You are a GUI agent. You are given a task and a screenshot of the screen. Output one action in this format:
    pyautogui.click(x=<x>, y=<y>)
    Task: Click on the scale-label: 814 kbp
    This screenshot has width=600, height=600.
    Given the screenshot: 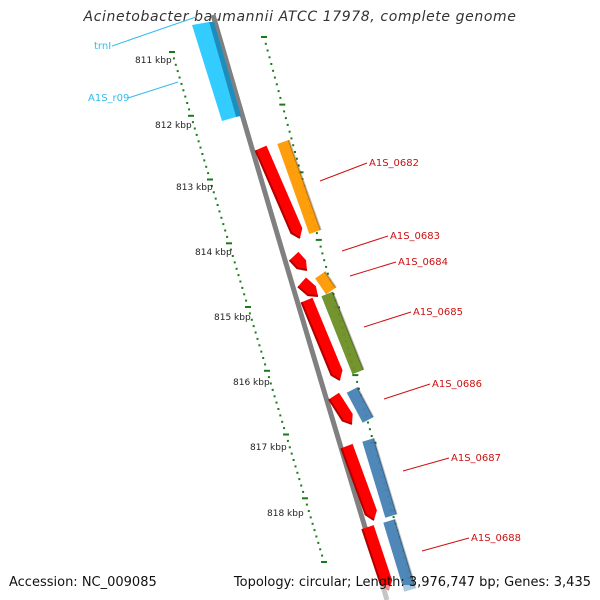 What is the action you would take?
    pyautogui.click(x=213, y=253)
    